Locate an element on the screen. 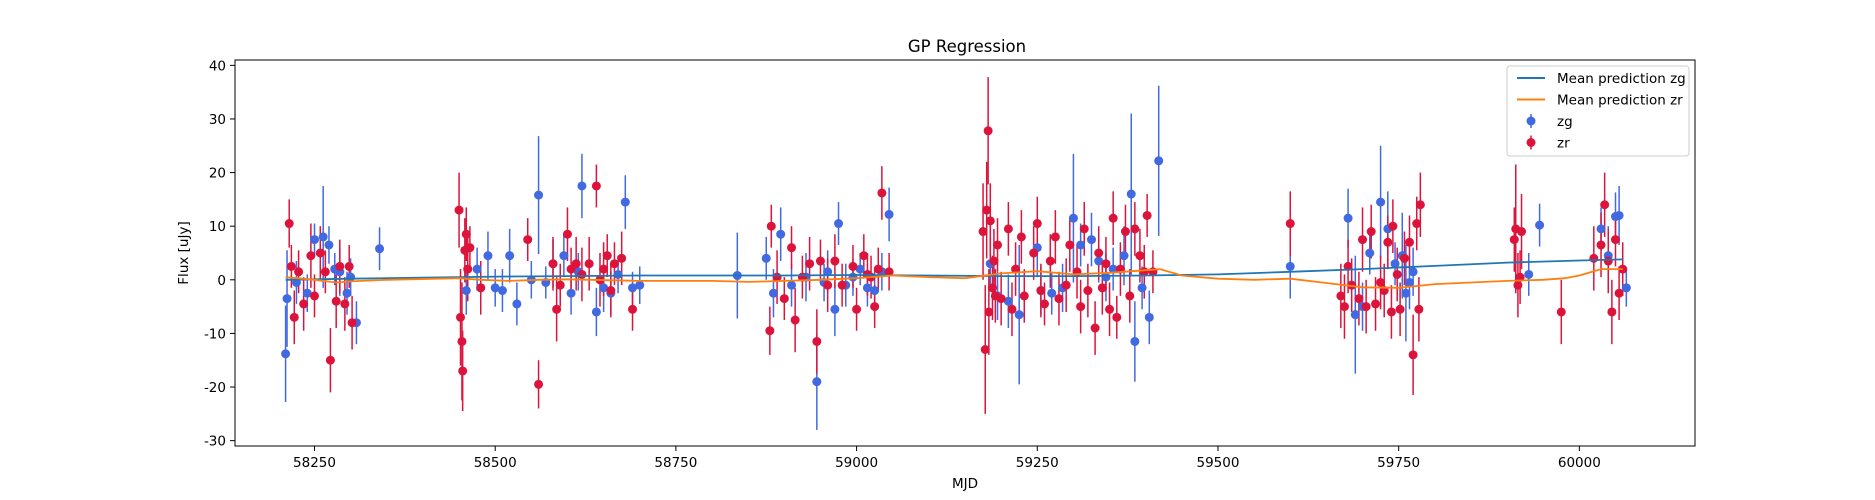  legend-box is located at coordinates (1598, 111).